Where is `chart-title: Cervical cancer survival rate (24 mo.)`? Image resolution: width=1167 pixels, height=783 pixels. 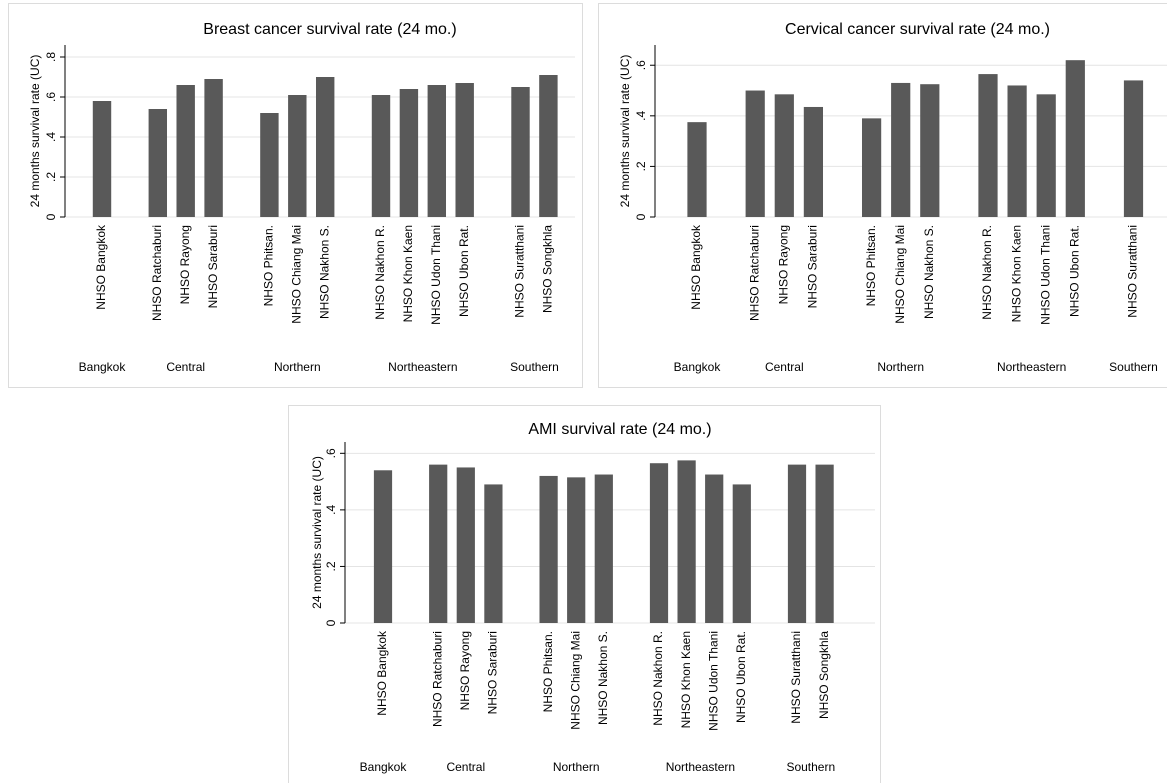 chart-title: Cervical cancer survival rate (24 mo.) is located at coordinates (917, 29).